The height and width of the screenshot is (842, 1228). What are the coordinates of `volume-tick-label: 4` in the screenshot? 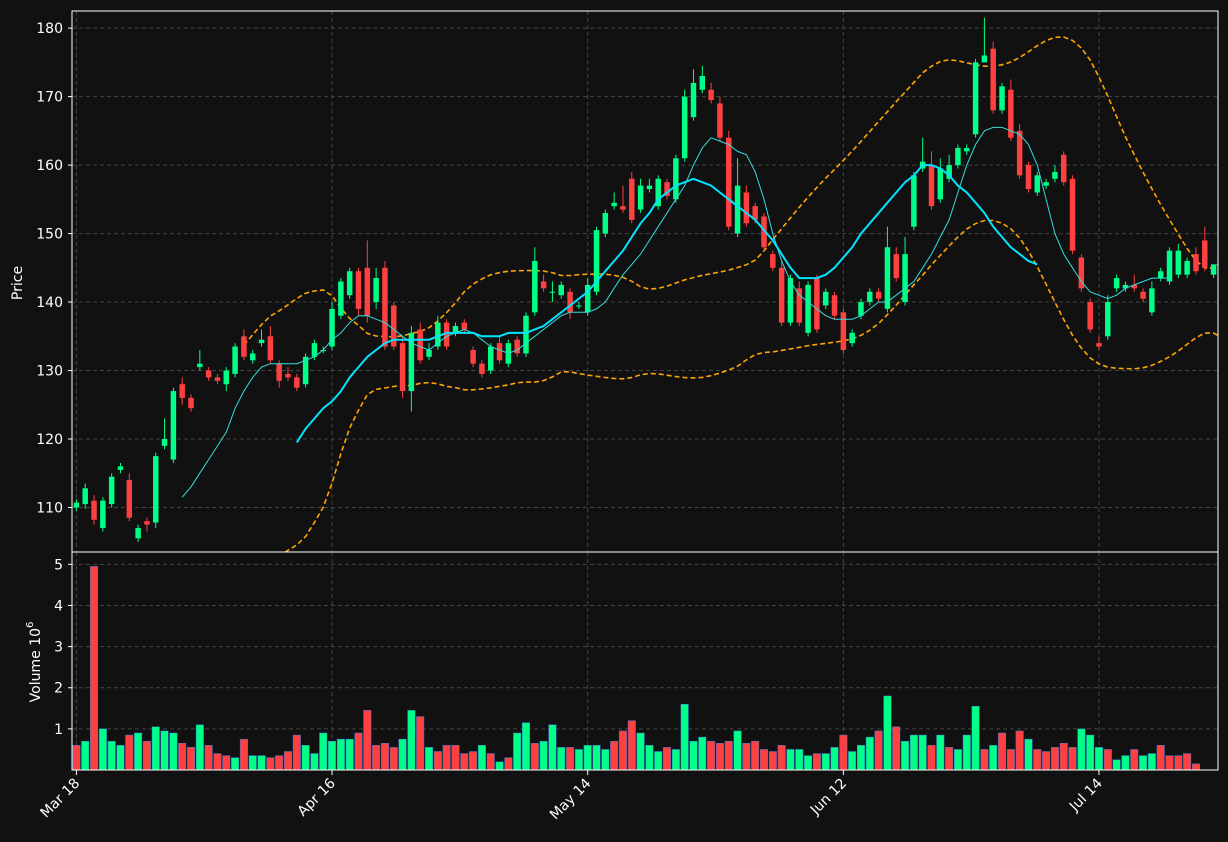 It's located at (58, 606).